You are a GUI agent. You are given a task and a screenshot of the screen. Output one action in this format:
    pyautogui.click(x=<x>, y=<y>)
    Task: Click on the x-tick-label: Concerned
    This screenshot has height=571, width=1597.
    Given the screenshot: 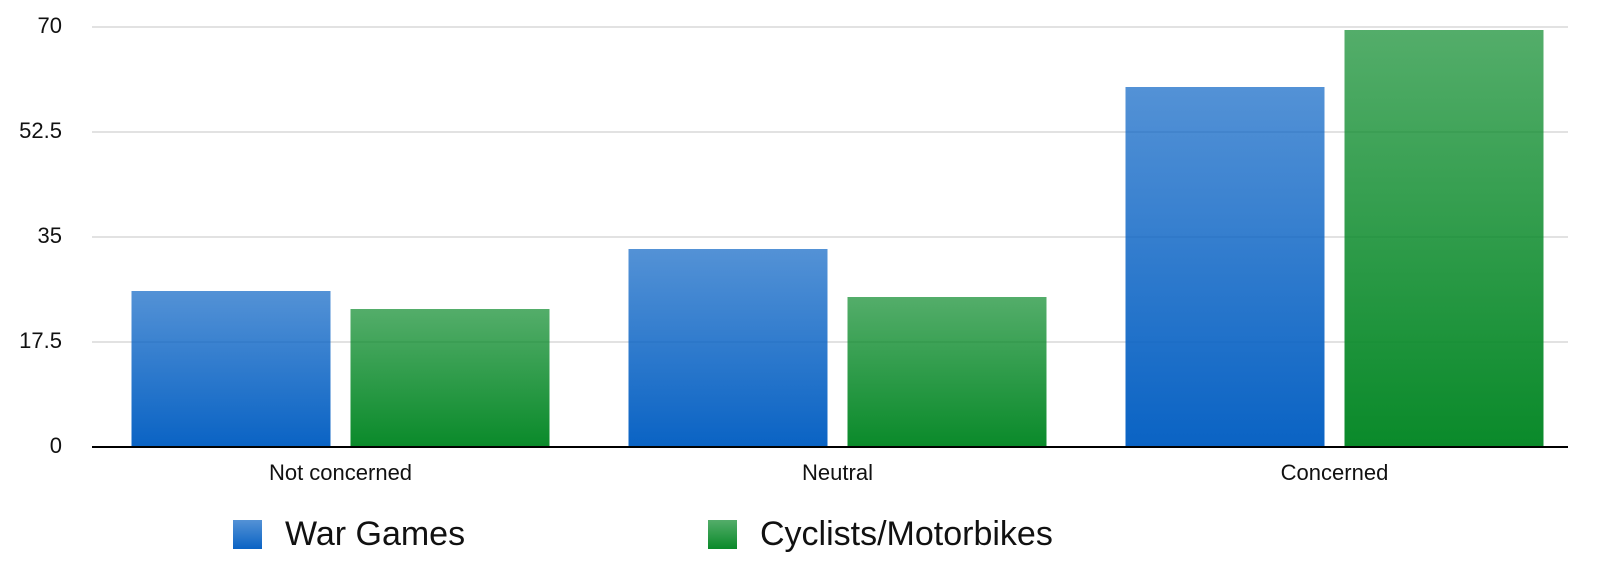 What is the action you would take?
    pyautogui.click(x=1335, y=472)
    